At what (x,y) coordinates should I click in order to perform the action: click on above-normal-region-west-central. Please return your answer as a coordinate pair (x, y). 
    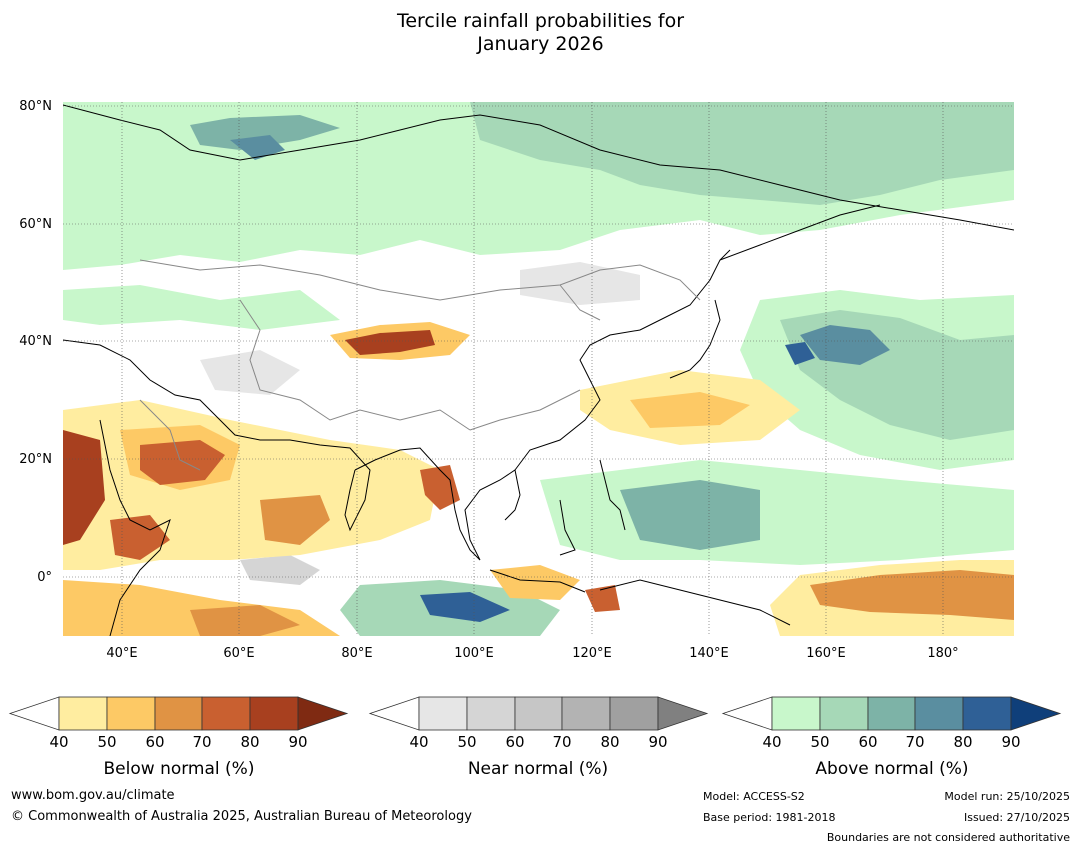
    Looking at the image, I should click on (201, 307).